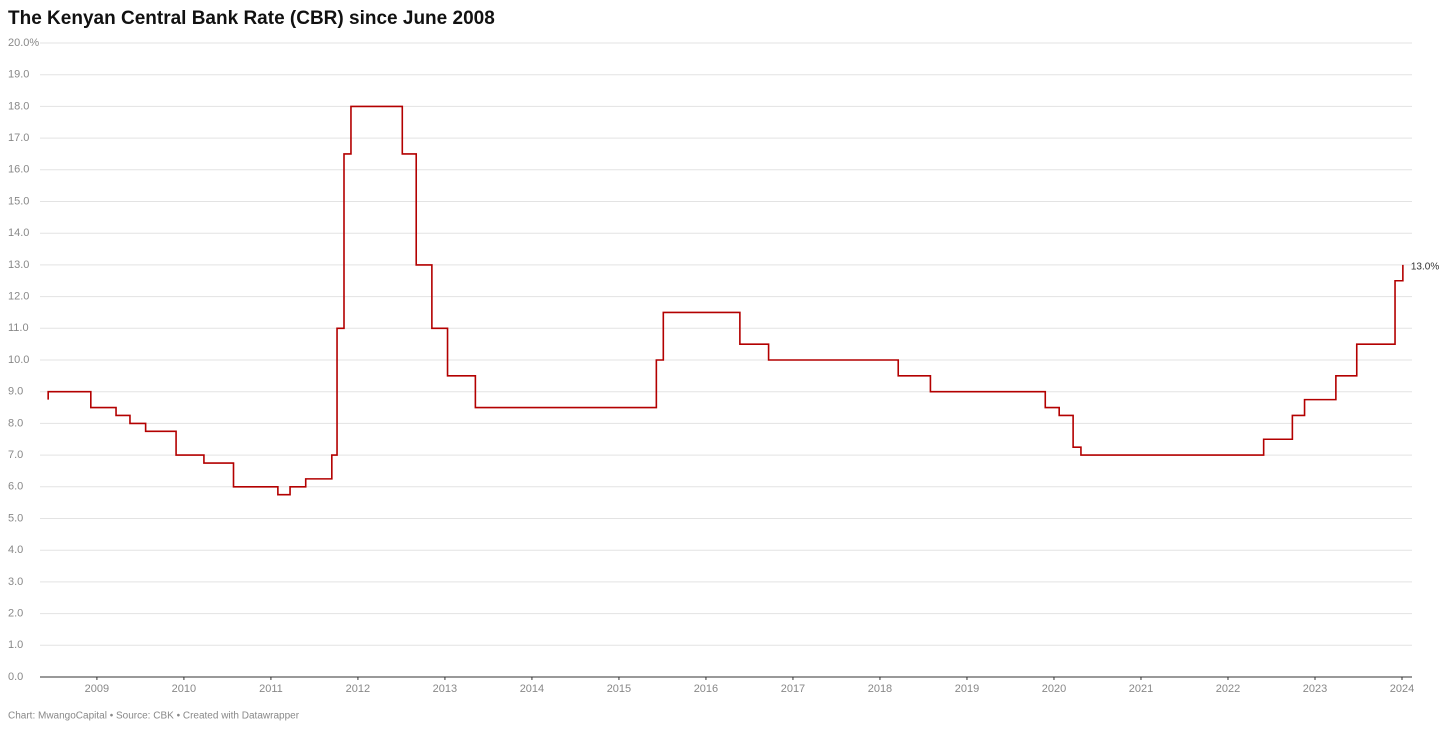  Describe the element at coordinates (15, 392) in the screenshot. I see `y-tick-label: 9.0` at that location.